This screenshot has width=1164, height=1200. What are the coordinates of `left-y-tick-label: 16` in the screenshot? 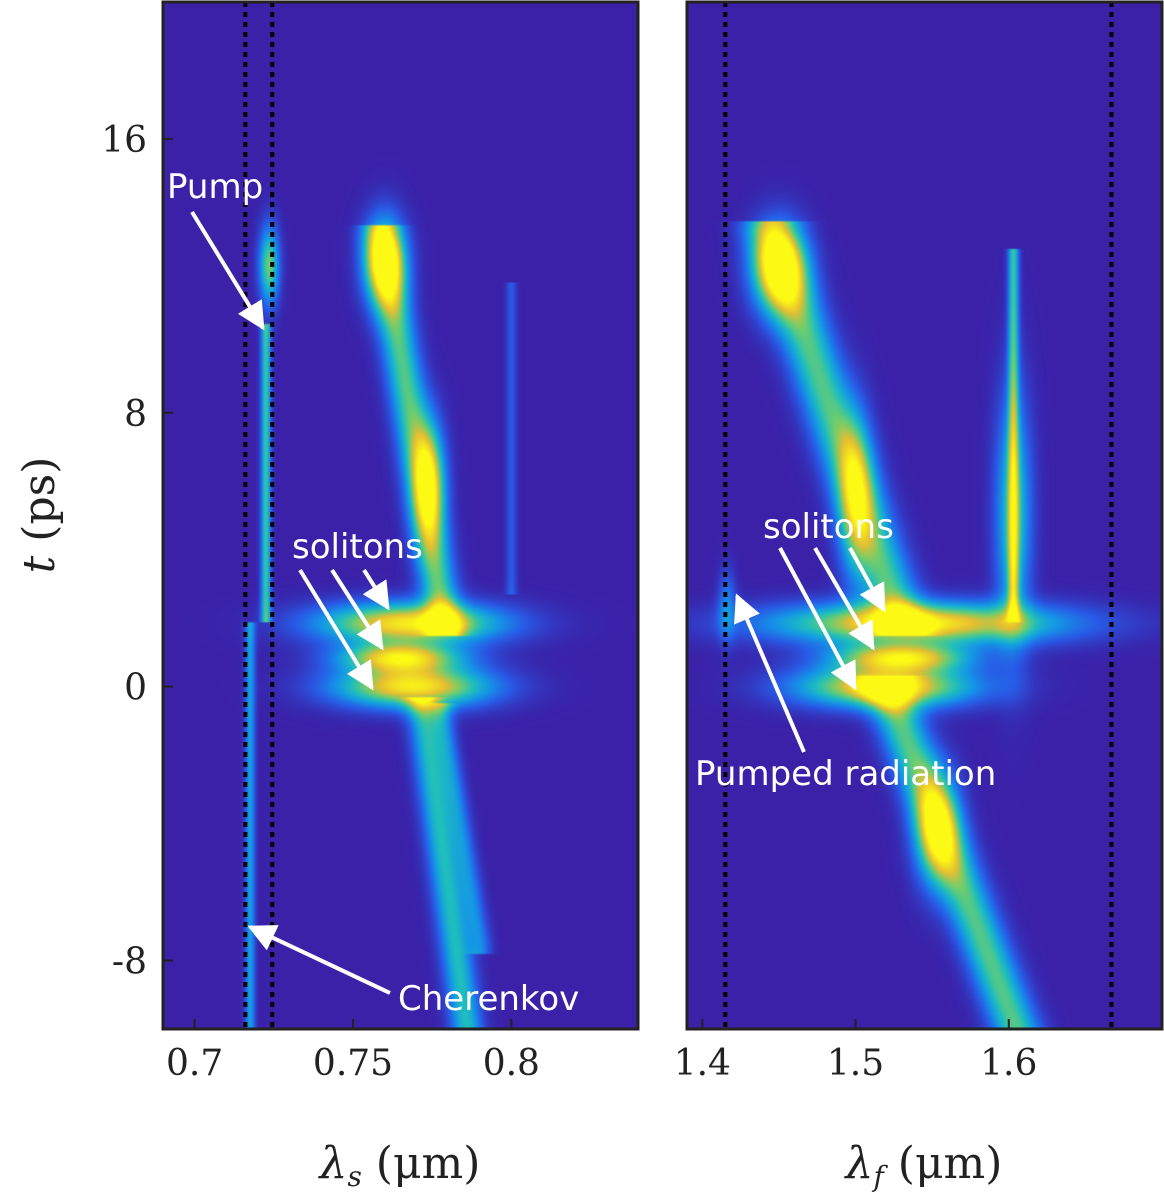 It's located at (124, 140).